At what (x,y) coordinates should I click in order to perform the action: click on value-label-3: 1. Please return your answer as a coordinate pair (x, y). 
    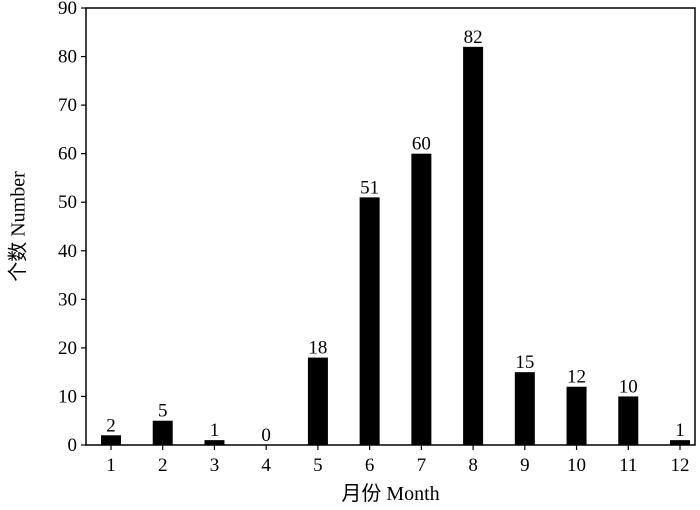
    Looking at the image, I should click on (215, 430).